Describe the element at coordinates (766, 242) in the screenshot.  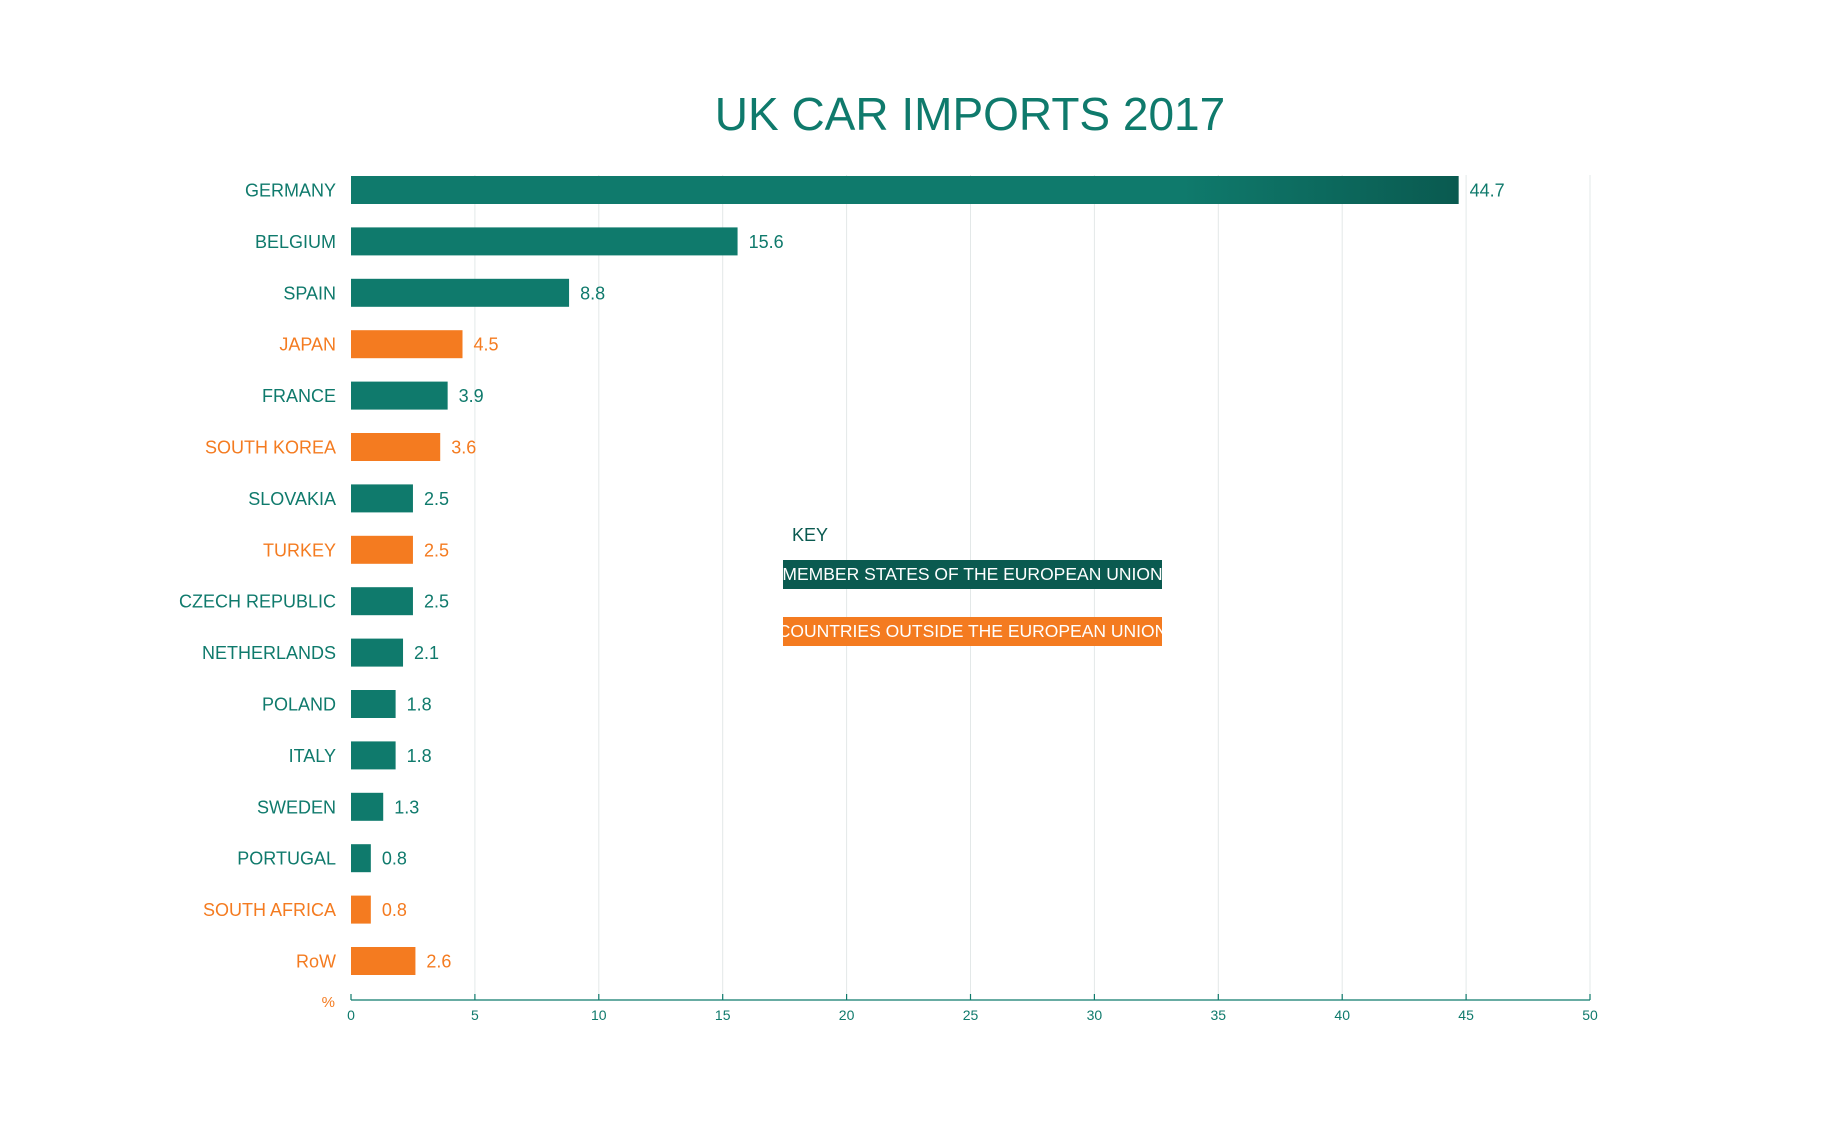
I see `data-label: 15.6` at that location.